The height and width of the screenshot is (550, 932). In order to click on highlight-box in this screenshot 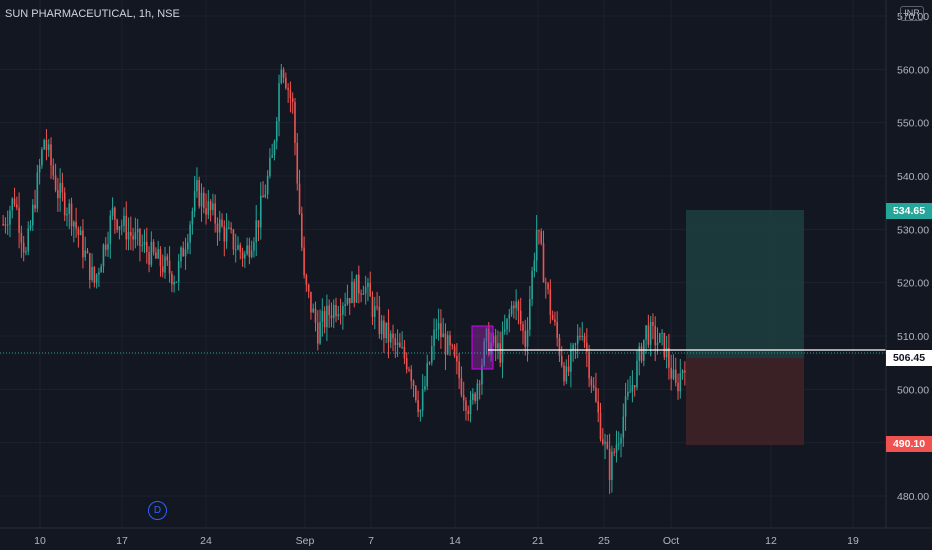, I will do `click(482, 347)`.